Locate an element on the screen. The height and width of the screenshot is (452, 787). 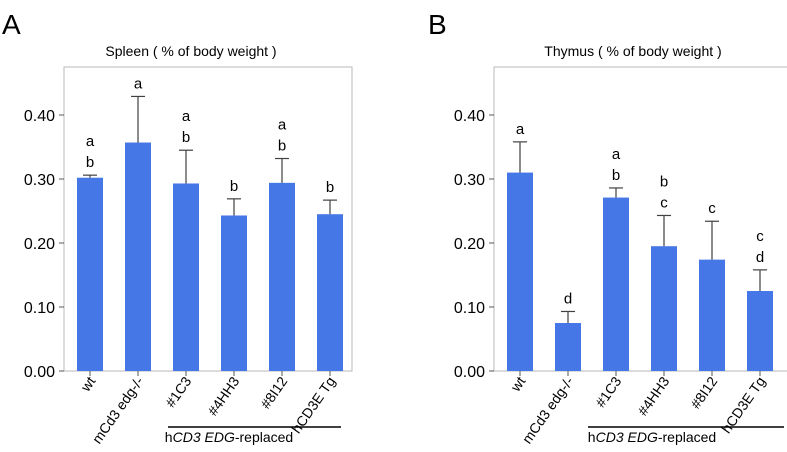
panel-b-y-tick-label: 0.40 is located at coordinates (469, 116).